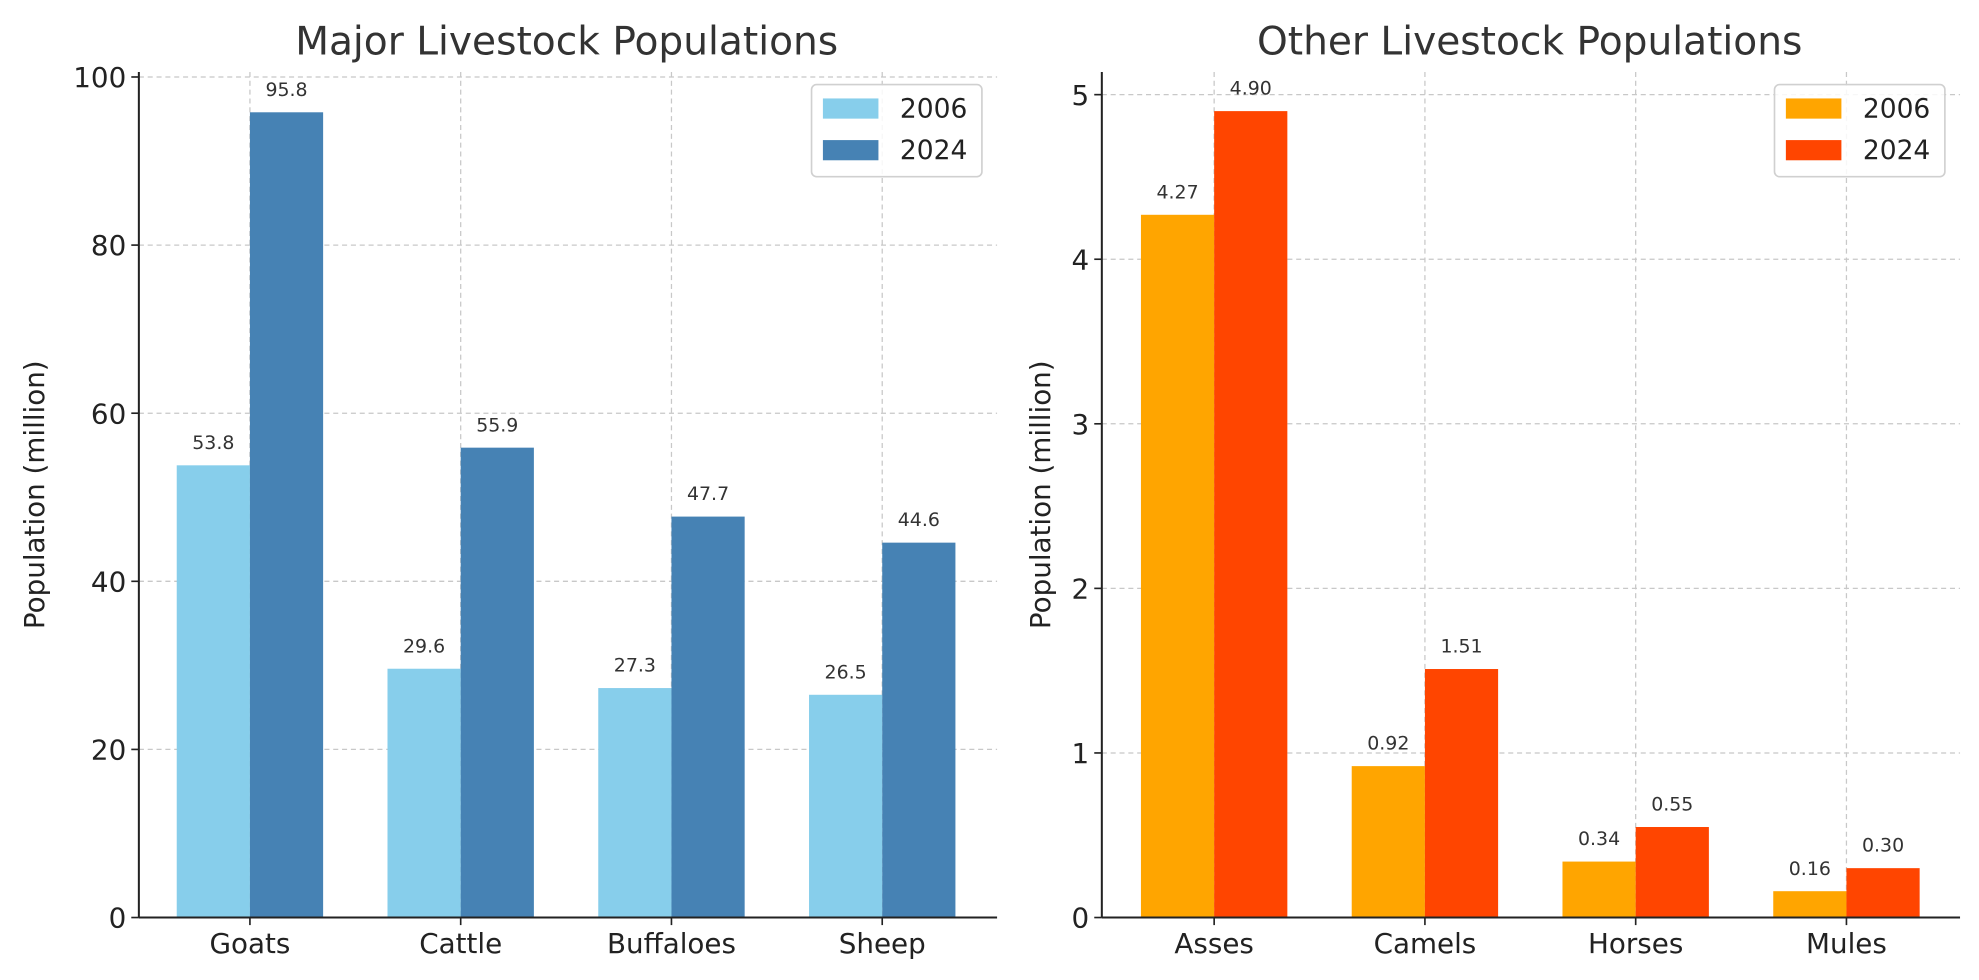 This screenshot has height=980, width=1979. Describe the element at coordinates (108, 581) in the screenshot. I see `y-tick-label: 40` at that location.